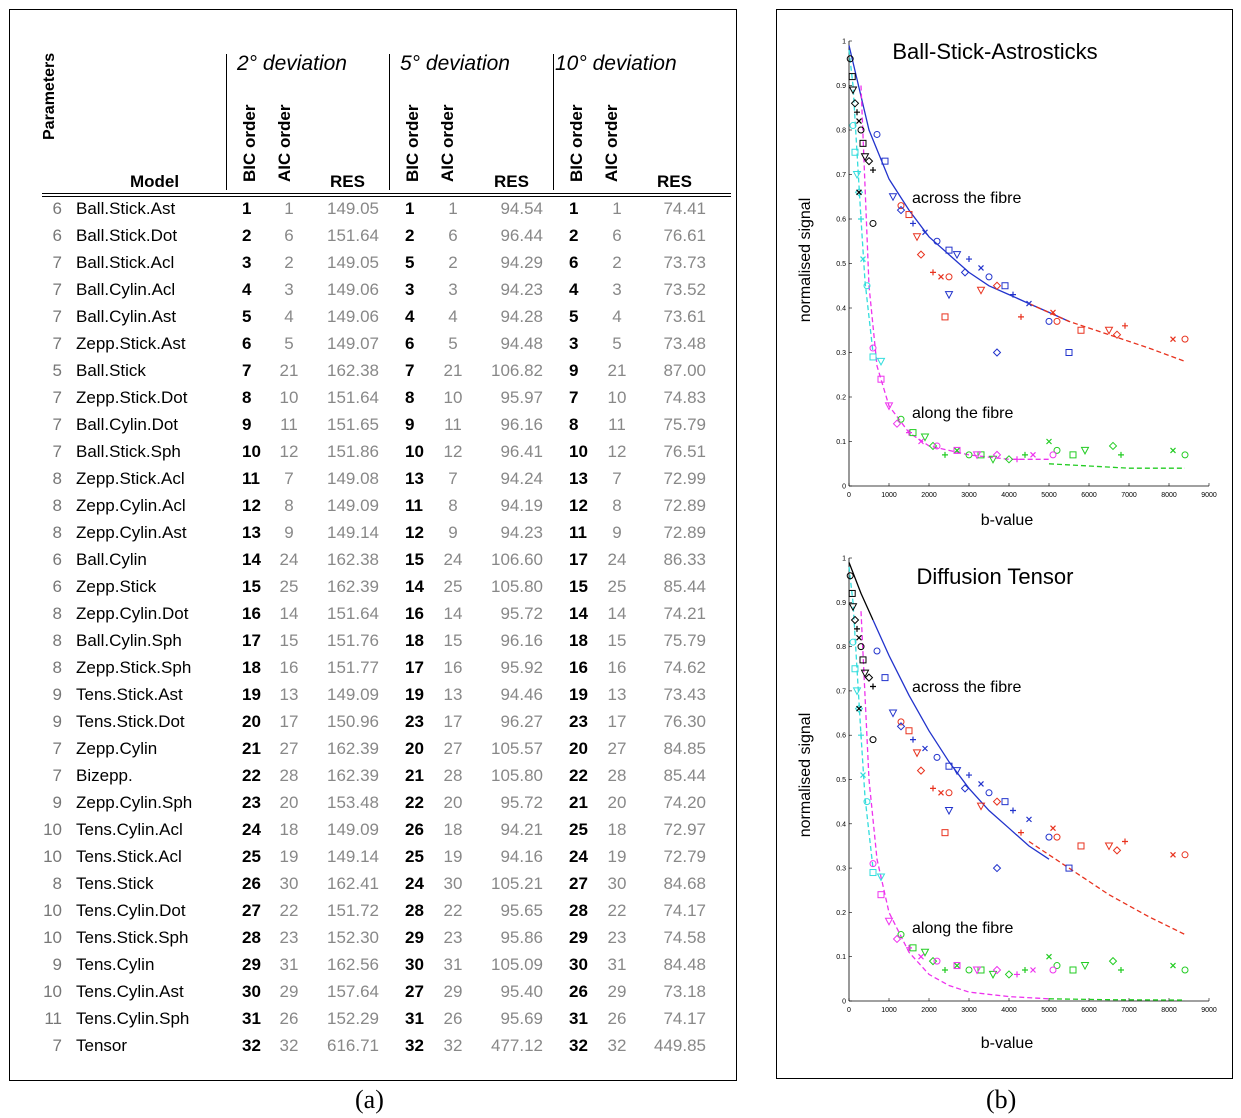  I want to click on bic-order-cell: 14, so click(414, 586).